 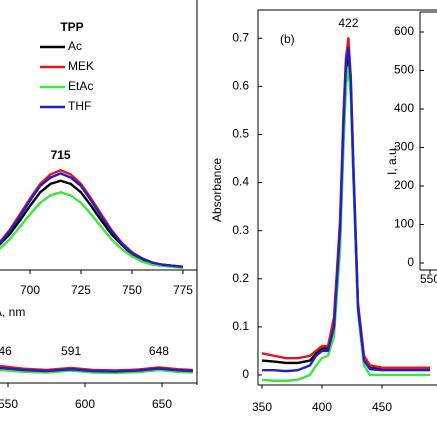 What do you see at coordinates (80, 86) in the screenshot?
I see `legend-label: EtAc` at bounding box center [80, 86].